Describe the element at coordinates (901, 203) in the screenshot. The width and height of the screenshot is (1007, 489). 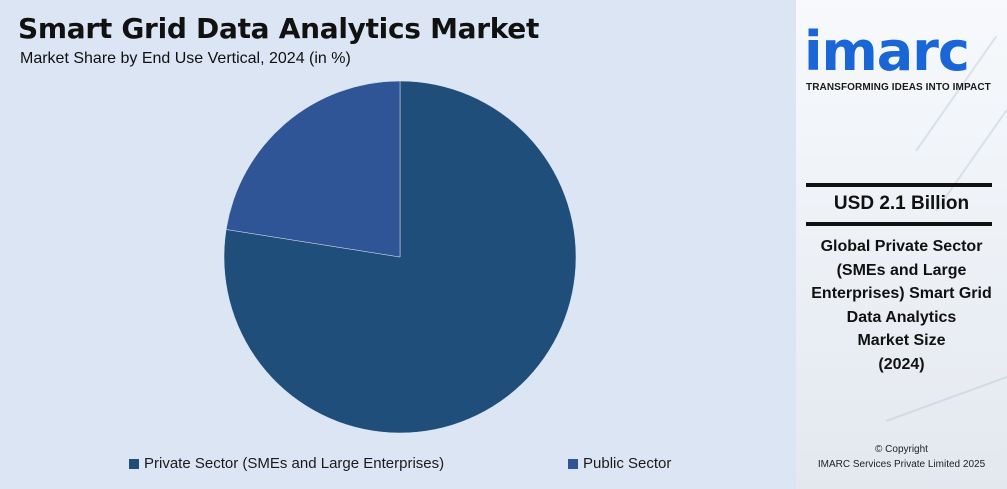
I see `market-size-value: USD 2.1 Billion` at that location.